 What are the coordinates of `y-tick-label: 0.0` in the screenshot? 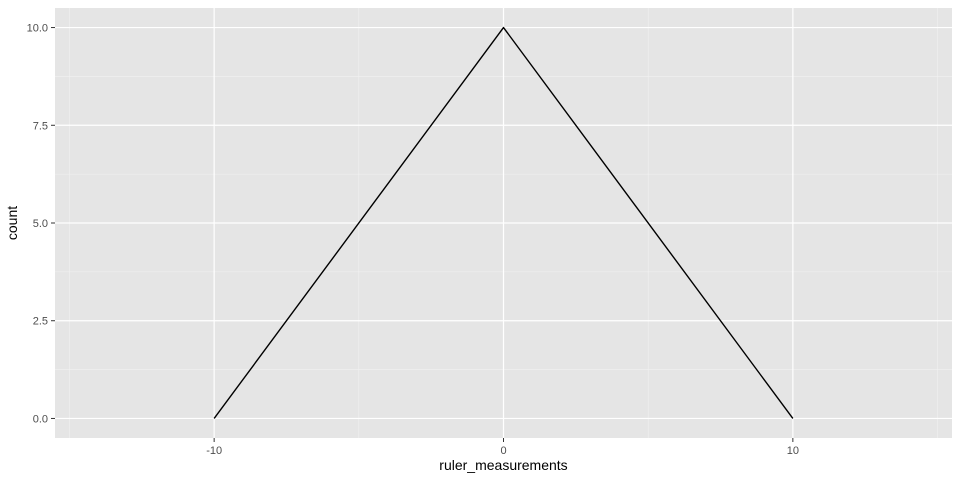 It's located at (40, 419).